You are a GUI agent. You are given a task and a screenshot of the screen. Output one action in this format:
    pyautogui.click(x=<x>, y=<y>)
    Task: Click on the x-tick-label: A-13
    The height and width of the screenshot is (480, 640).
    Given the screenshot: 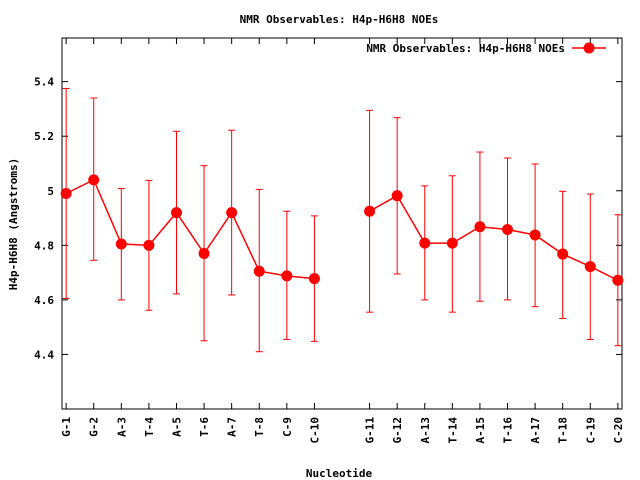 What is the action you would take?
    pyautogui.click(x=425, y=430)
    